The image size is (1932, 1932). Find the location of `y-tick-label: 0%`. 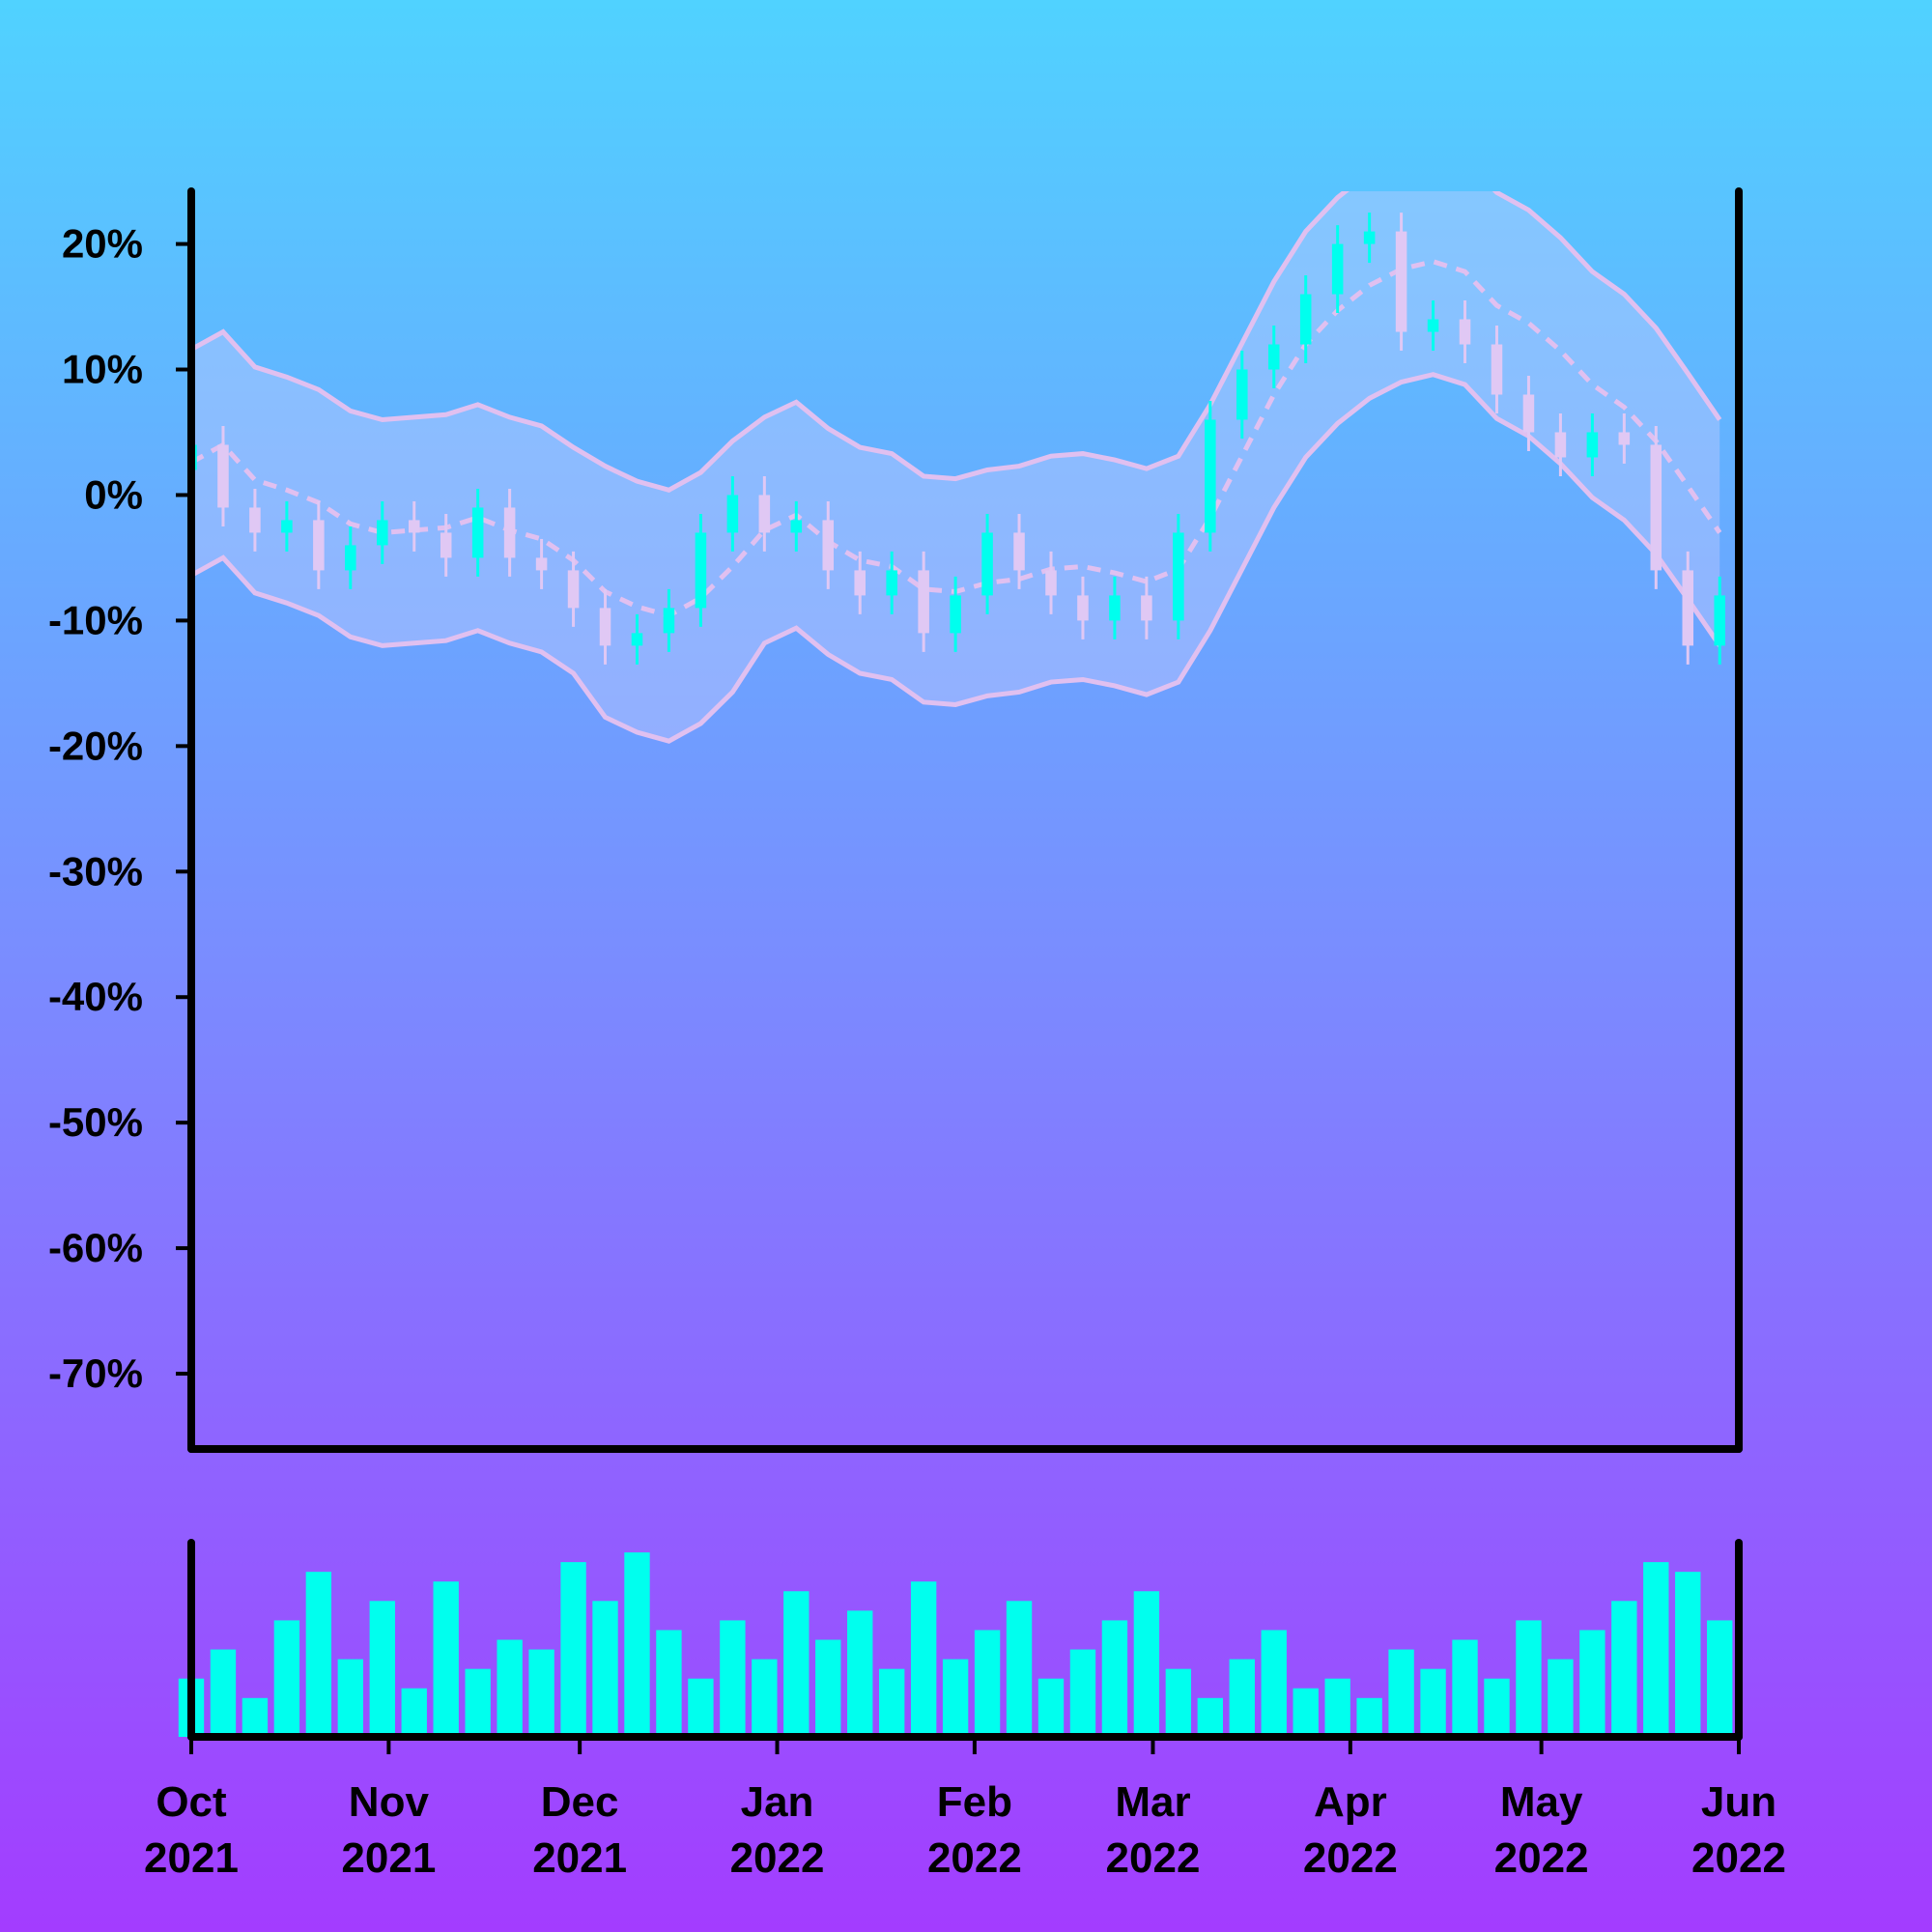

y-tick-label: 0% is located at coordinates (113, 494).